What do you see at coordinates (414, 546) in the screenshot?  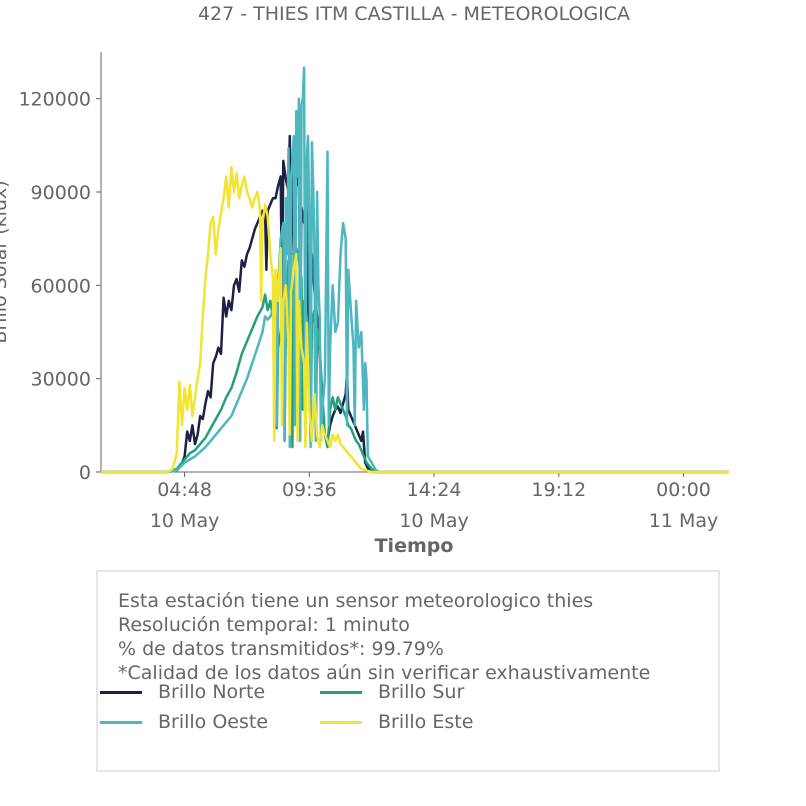 I see `x-axis-label: Tiempo` at bounding box center [414, 546].